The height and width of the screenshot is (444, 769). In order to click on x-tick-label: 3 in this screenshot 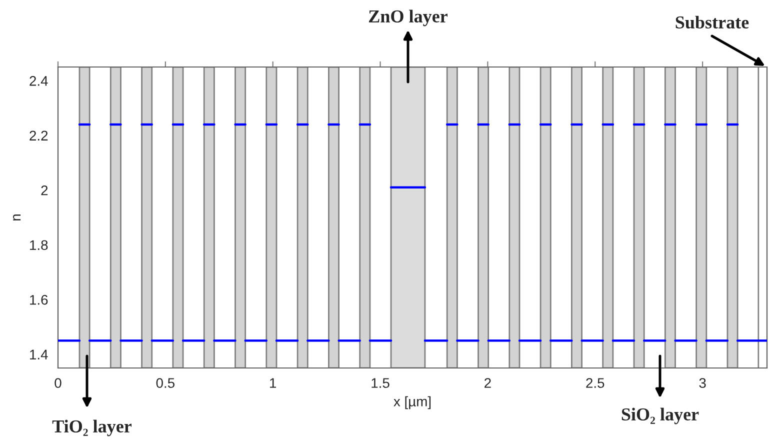, I will do `click(702, 383)`.